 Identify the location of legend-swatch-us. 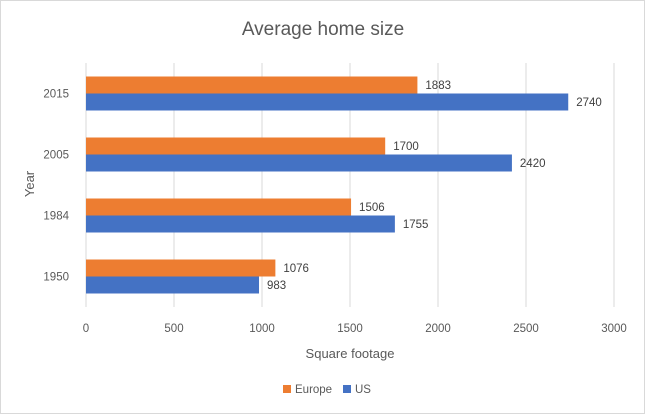
(347, 389).